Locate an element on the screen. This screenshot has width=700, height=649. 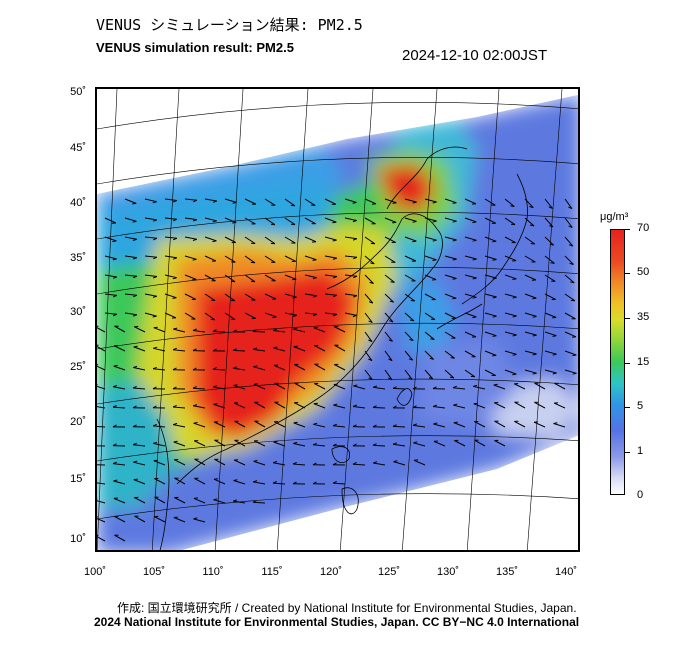
lat-label-10: 10˚ is located at coordinates (78, 539).